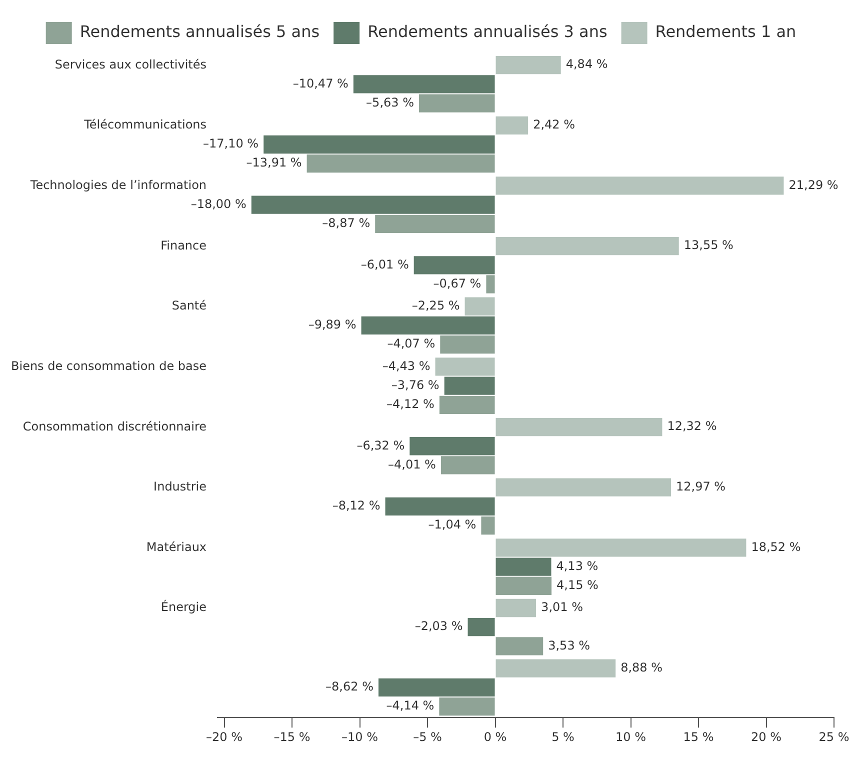  What do you see at coordinates (438, 626) in the screenshot?
I see `data-label: –2,03 %` at bounding box center [438, 626].